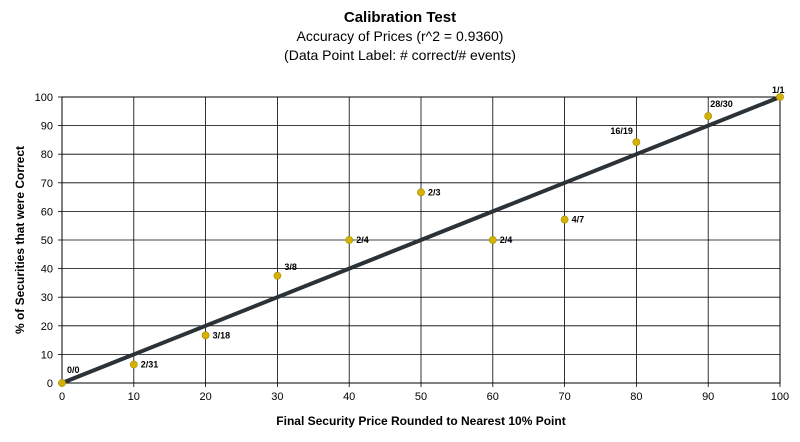  Describe the element at coordinates (50, 384) in the screenshot. I see `y-tick-label: 0` at that location.